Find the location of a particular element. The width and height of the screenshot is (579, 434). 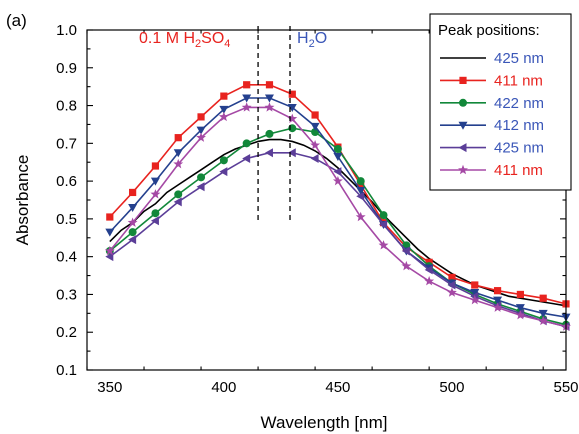

y-tick-label: 0.1 is located at coordinates (66, 370).